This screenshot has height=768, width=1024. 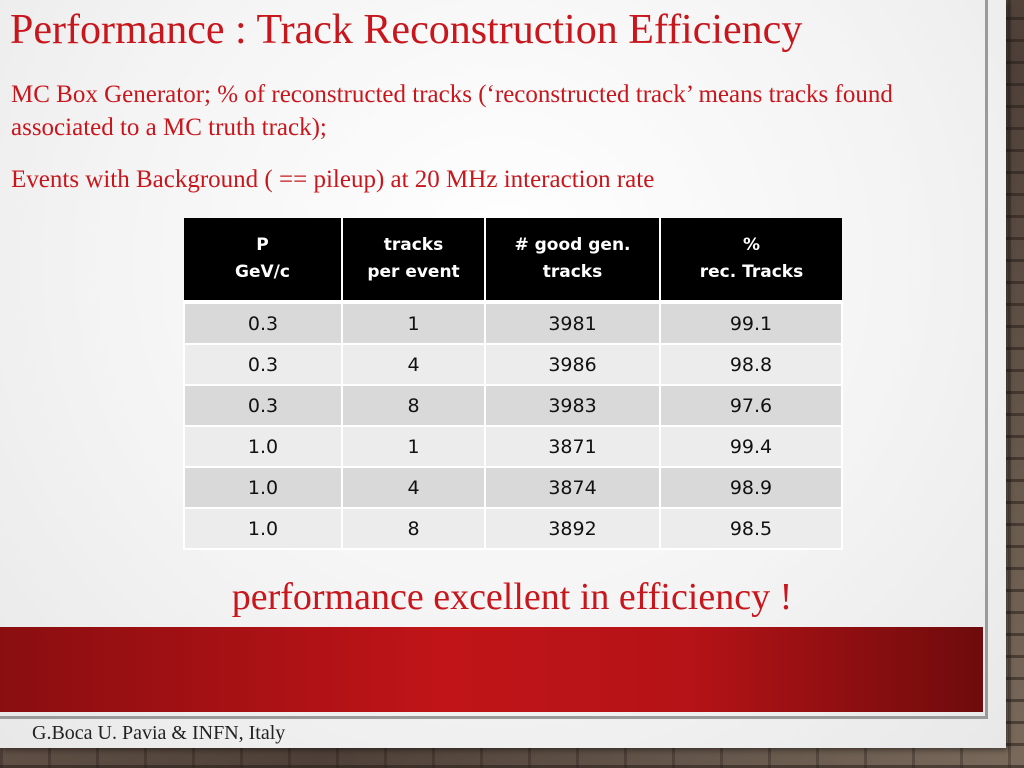 I want to click on table-row: 1.0 8 3892 98.5, so click(x=513, y=528).